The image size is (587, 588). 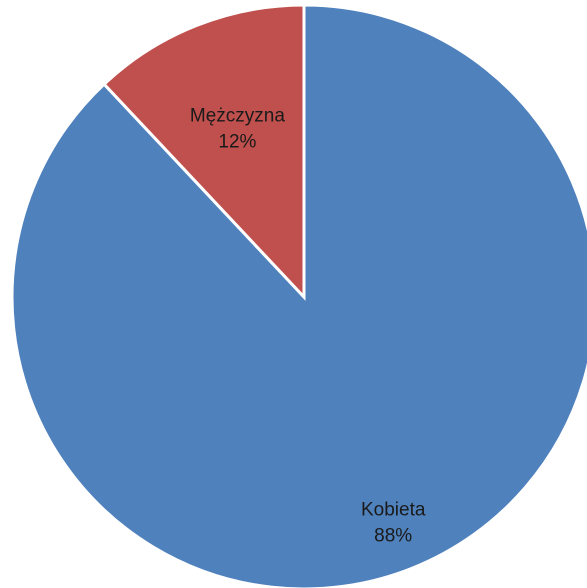 I want to click on slice-label-name: Kobieta, so click(x=393, y=509).